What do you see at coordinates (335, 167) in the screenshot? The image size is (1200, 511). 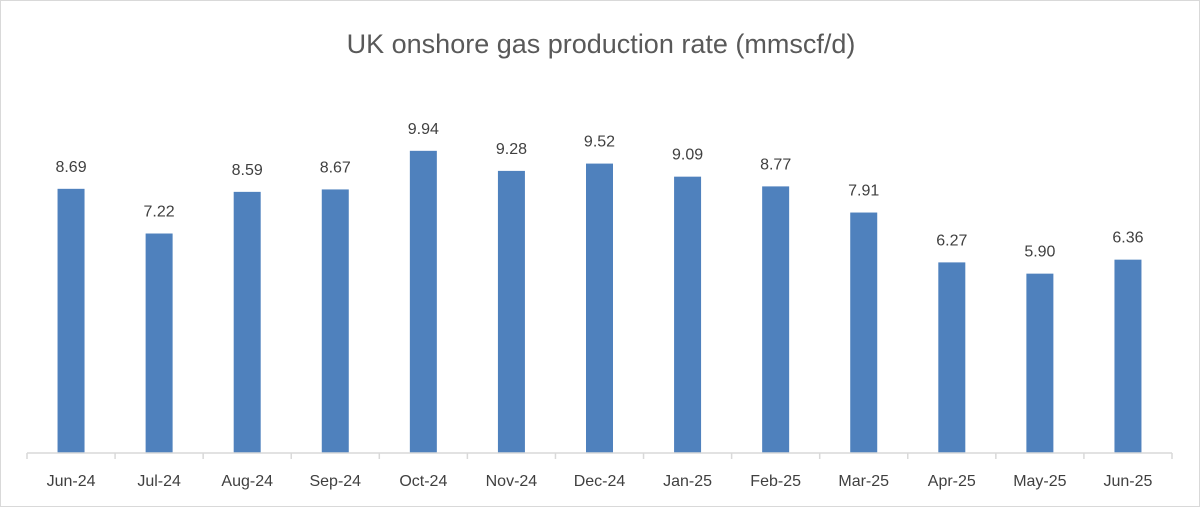 I see `data-label: 8.67` at bounding box center [335, 167].